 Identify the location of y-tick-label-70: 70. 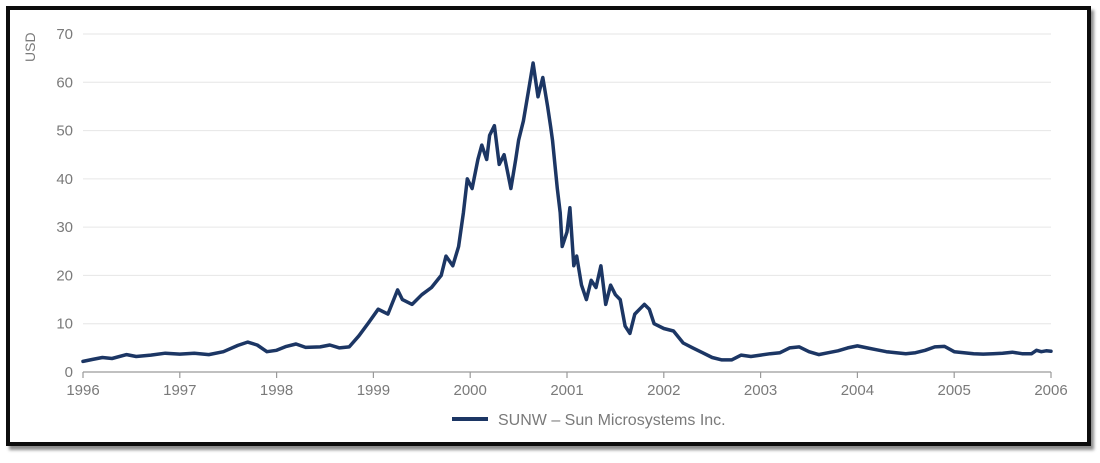
(64, 34).